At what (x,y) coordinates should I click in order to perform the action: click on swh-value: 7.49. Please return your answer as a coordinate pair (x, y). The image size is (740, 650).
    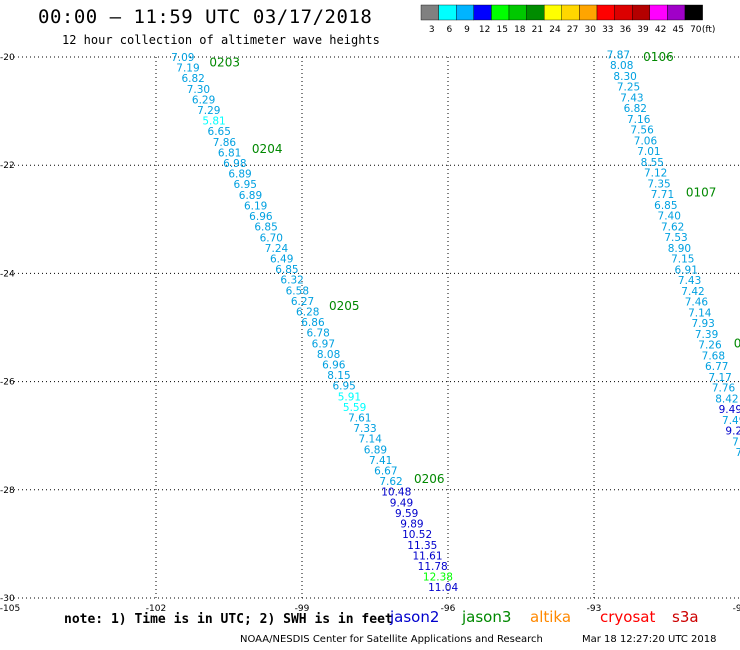
    Looking at the image, I should click on (731, 421).